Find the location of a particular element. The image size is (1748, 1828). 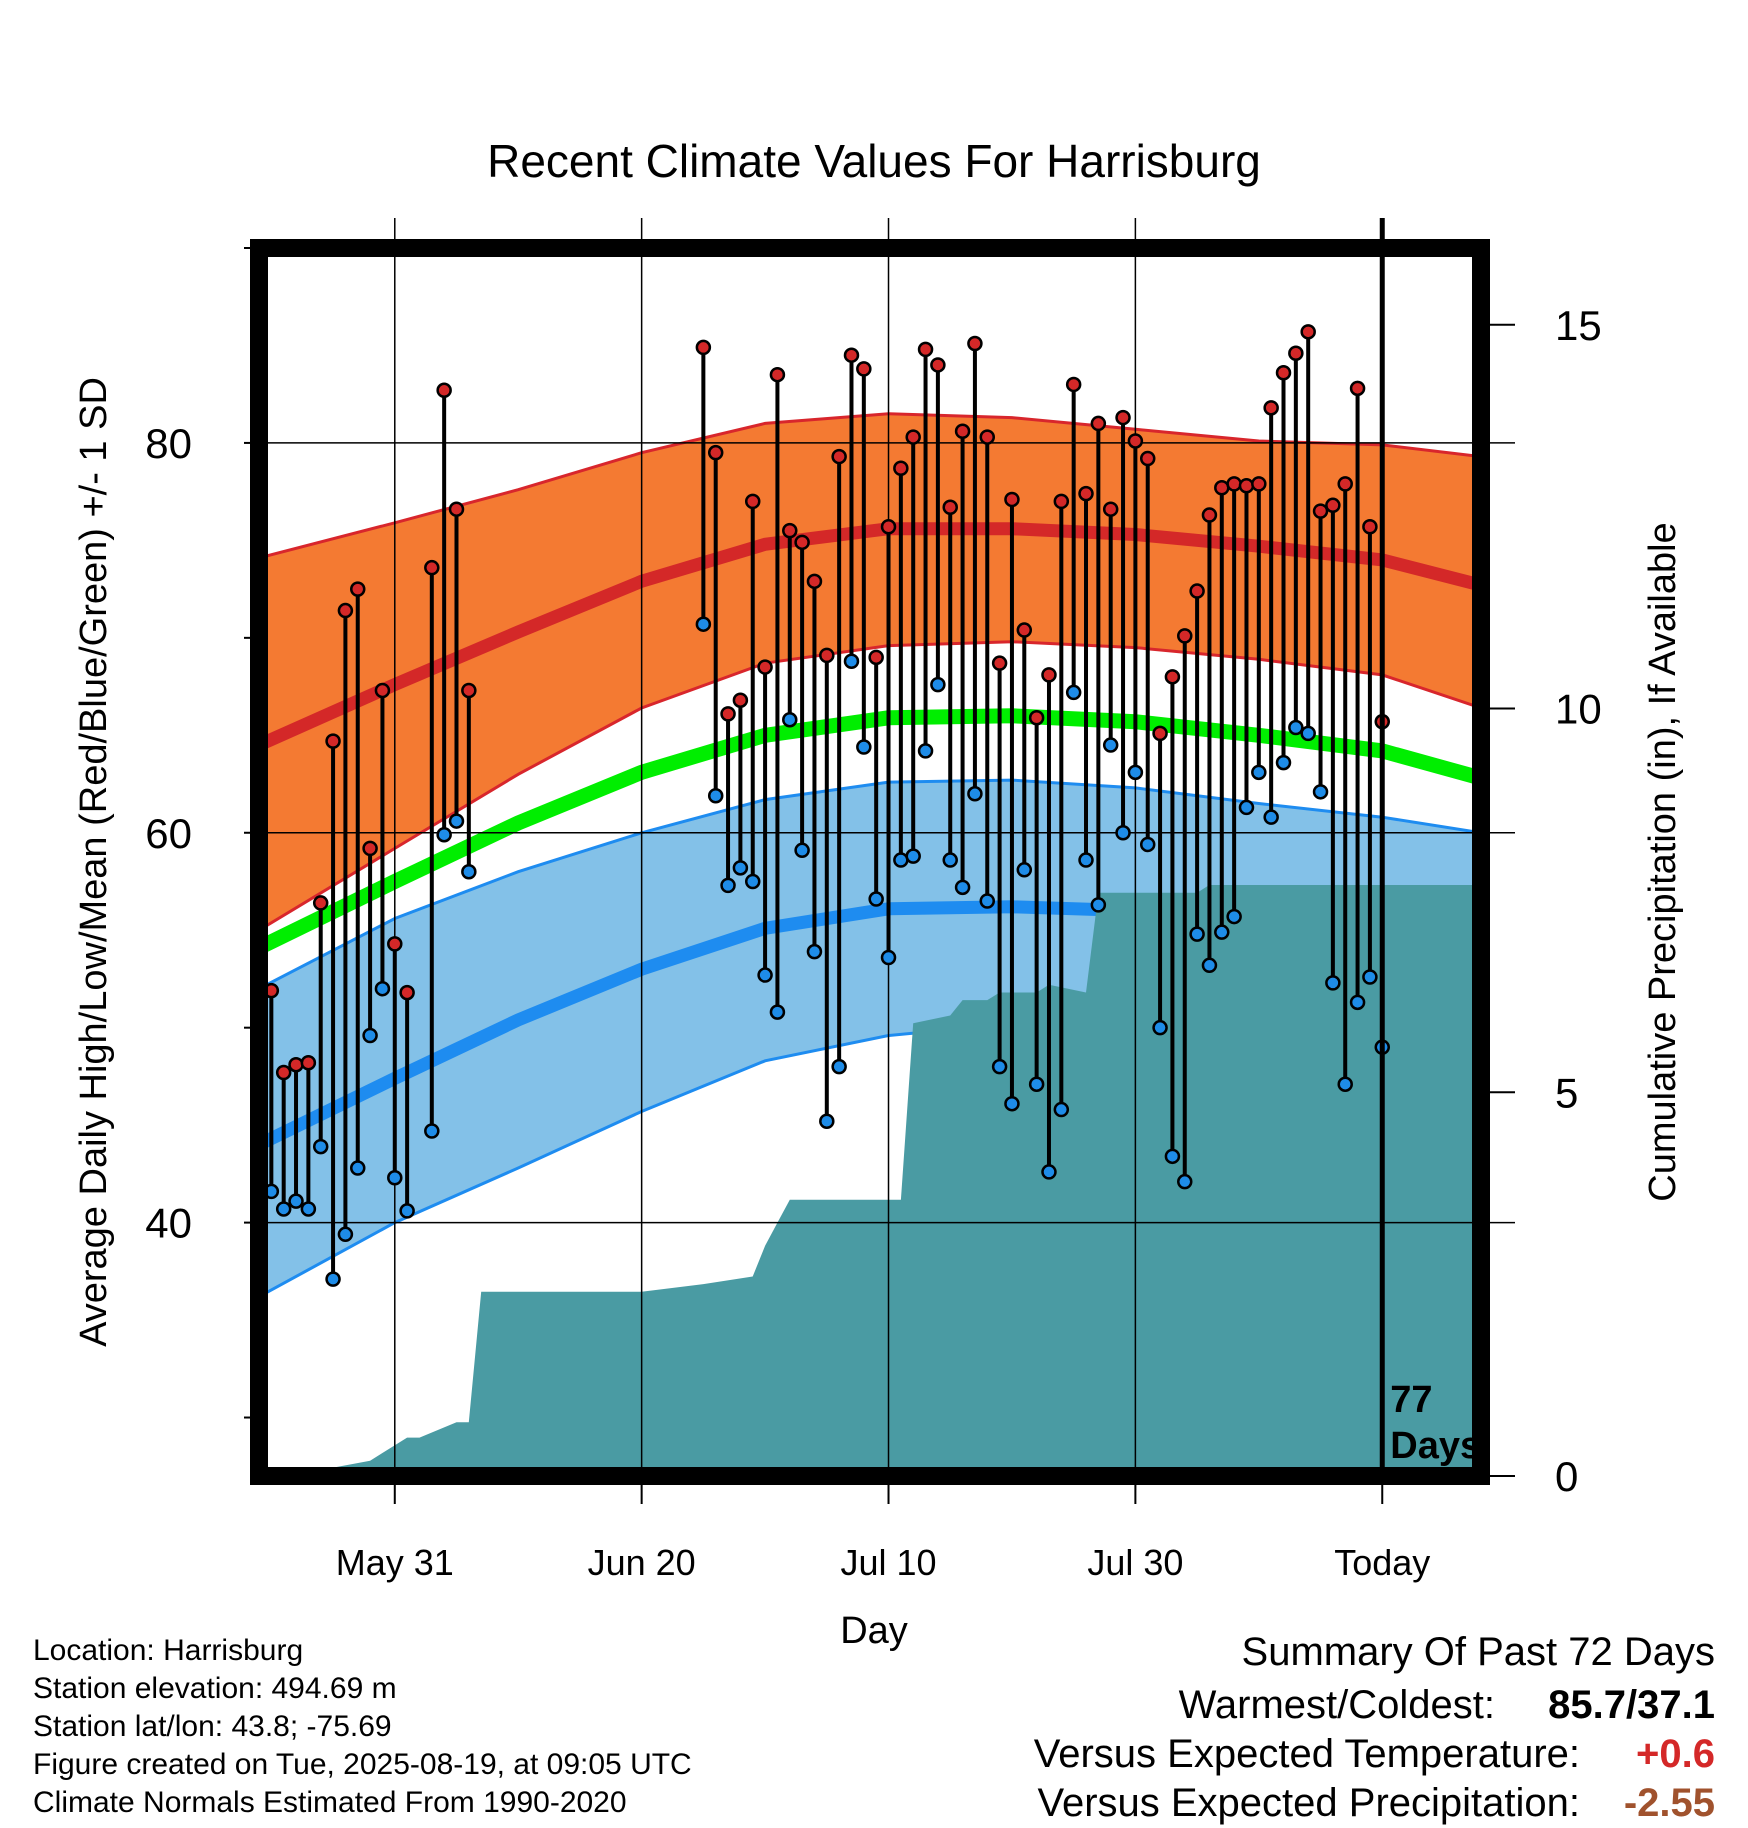

x-tick-label: May 31 is located at coordinates (395, 1562).